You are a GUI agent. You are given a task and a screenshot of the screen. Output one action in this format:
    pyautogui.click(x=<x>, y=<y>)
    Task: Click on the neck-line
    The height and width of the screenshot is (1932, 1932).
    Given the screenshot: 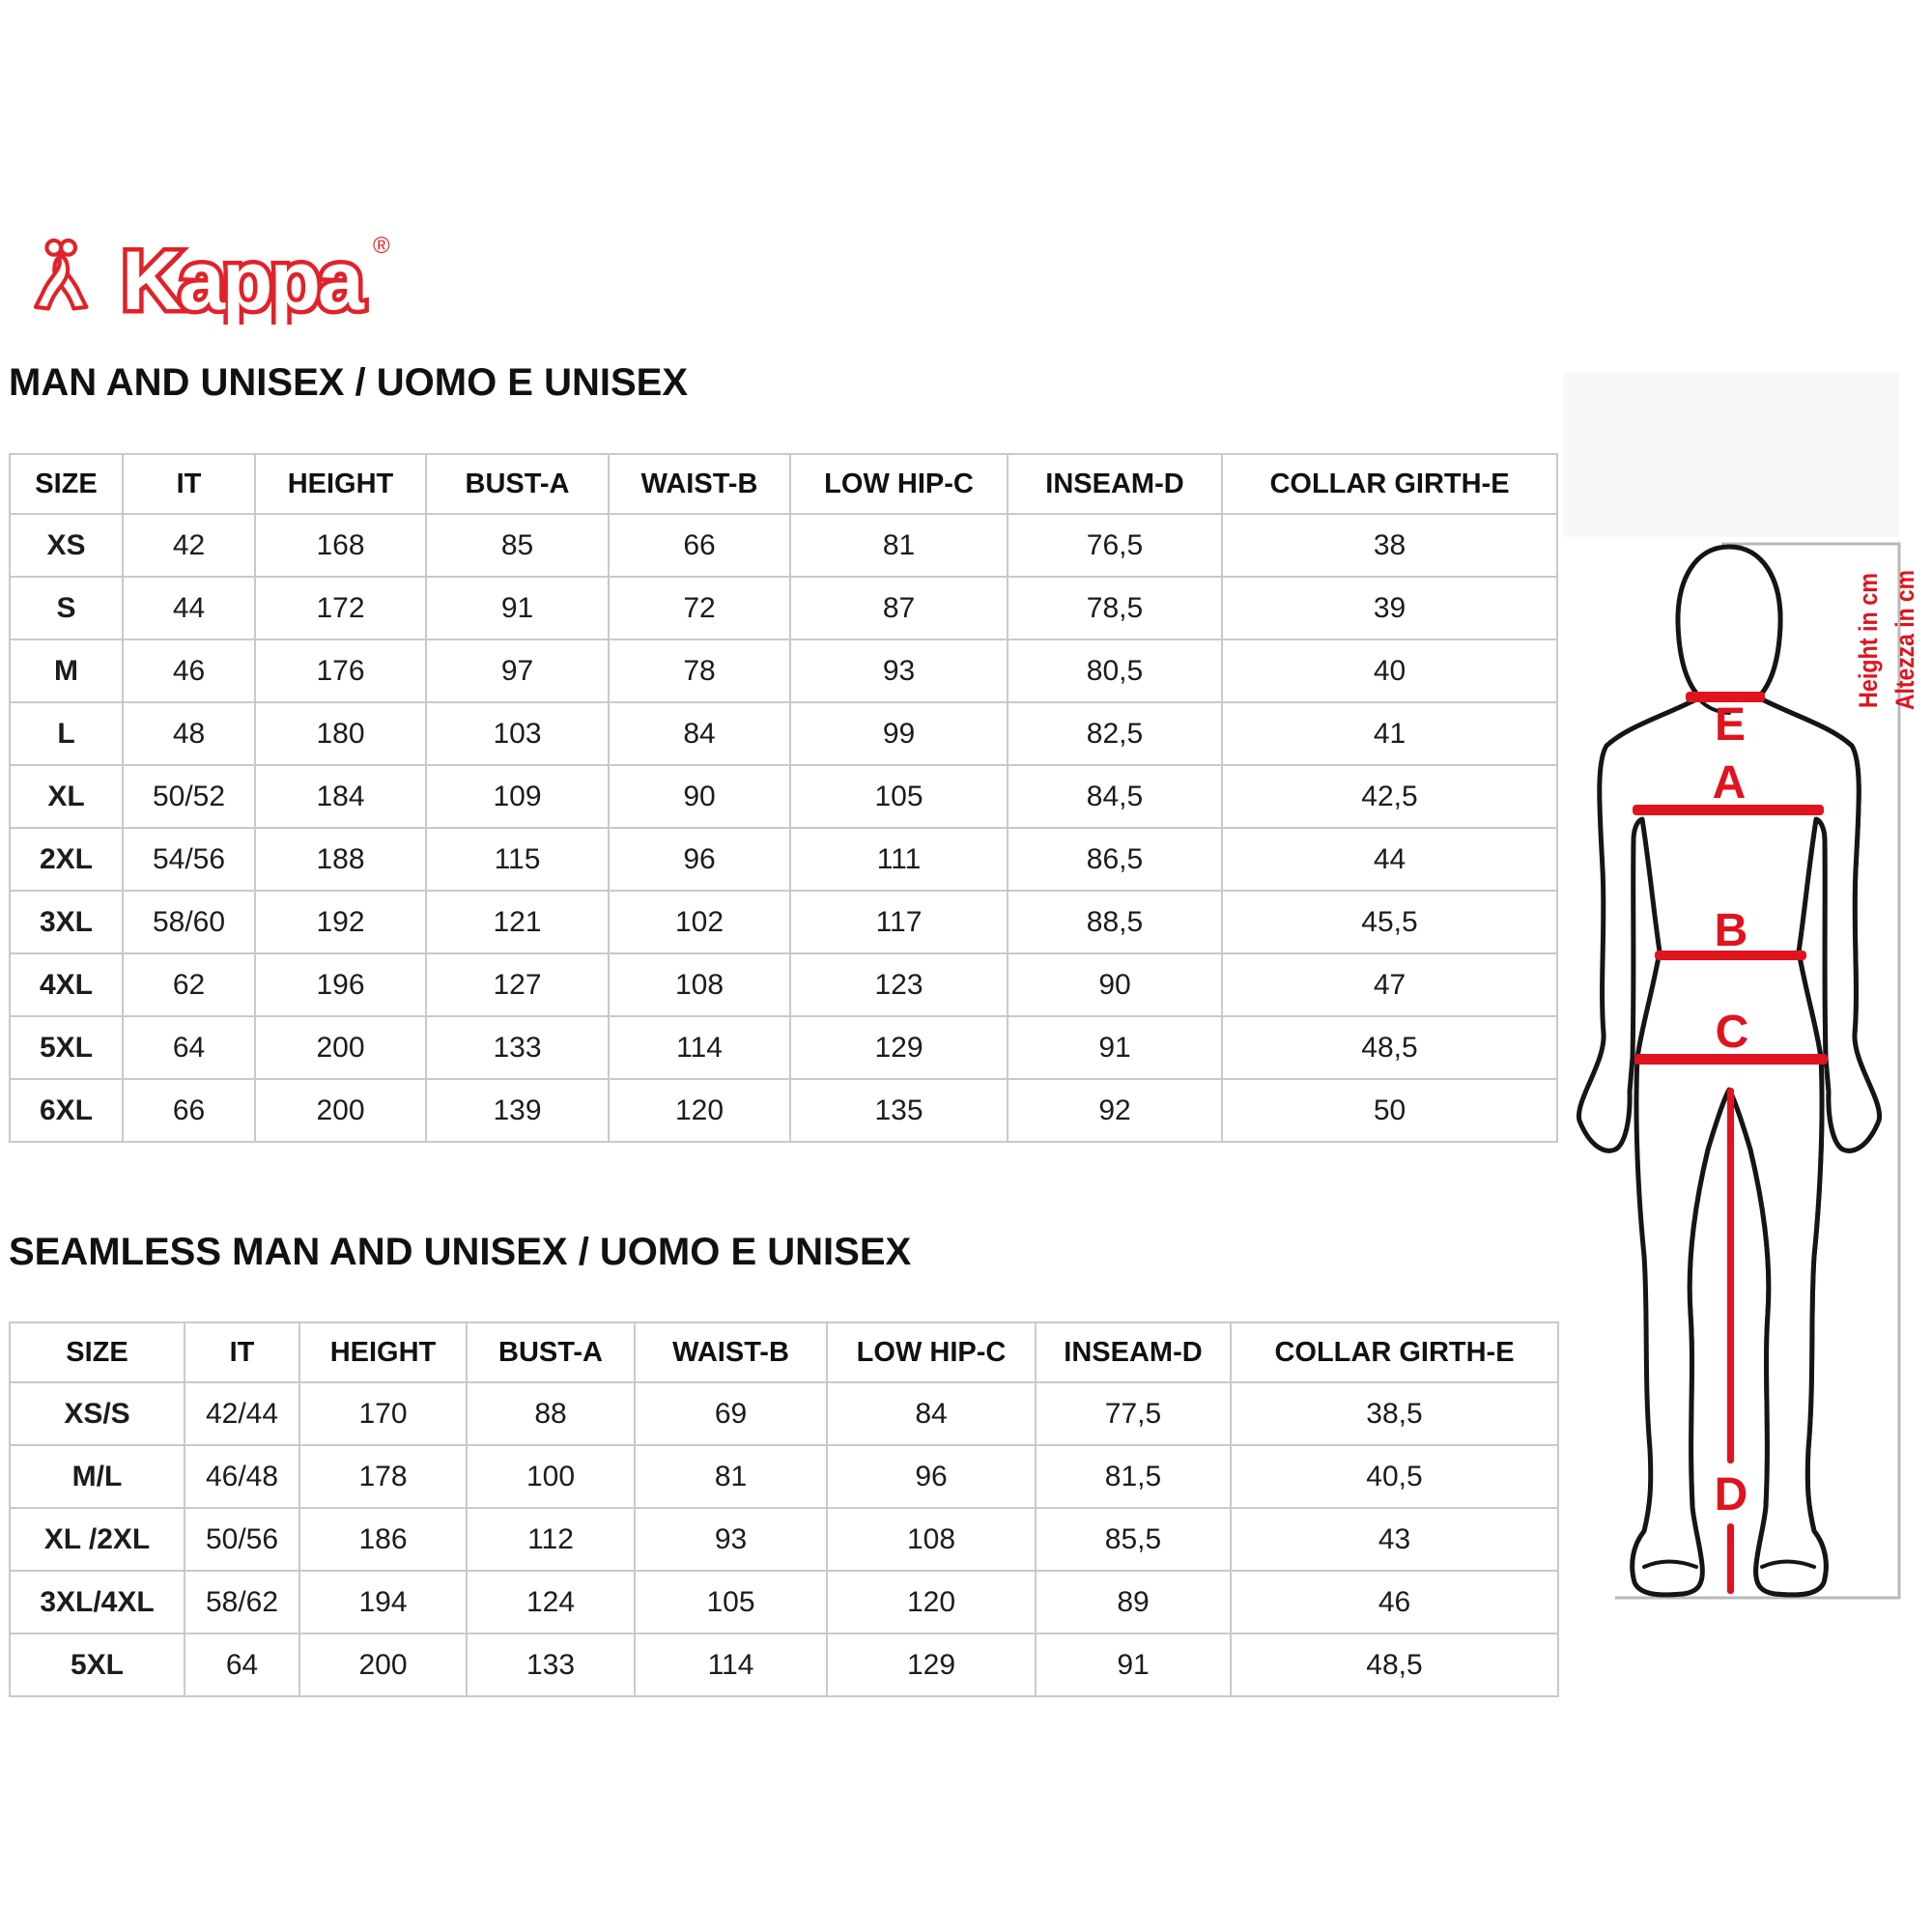 What is the action you would take?
    pyautogui.click(x=1710, y=700)
    